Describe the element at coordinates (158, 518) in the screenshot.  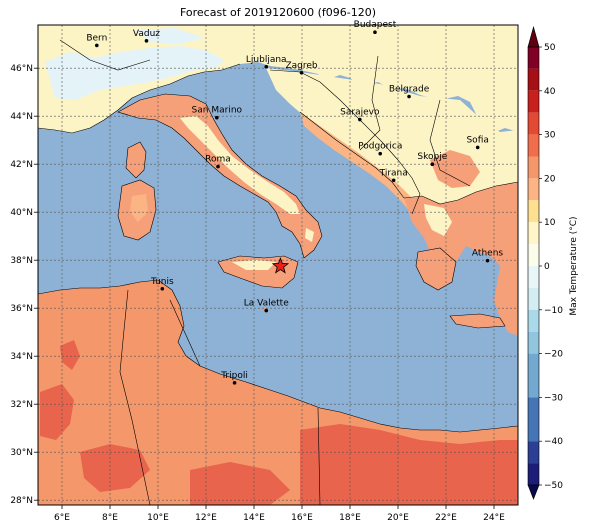
I see `x-tick-label: 10°E` at that location.